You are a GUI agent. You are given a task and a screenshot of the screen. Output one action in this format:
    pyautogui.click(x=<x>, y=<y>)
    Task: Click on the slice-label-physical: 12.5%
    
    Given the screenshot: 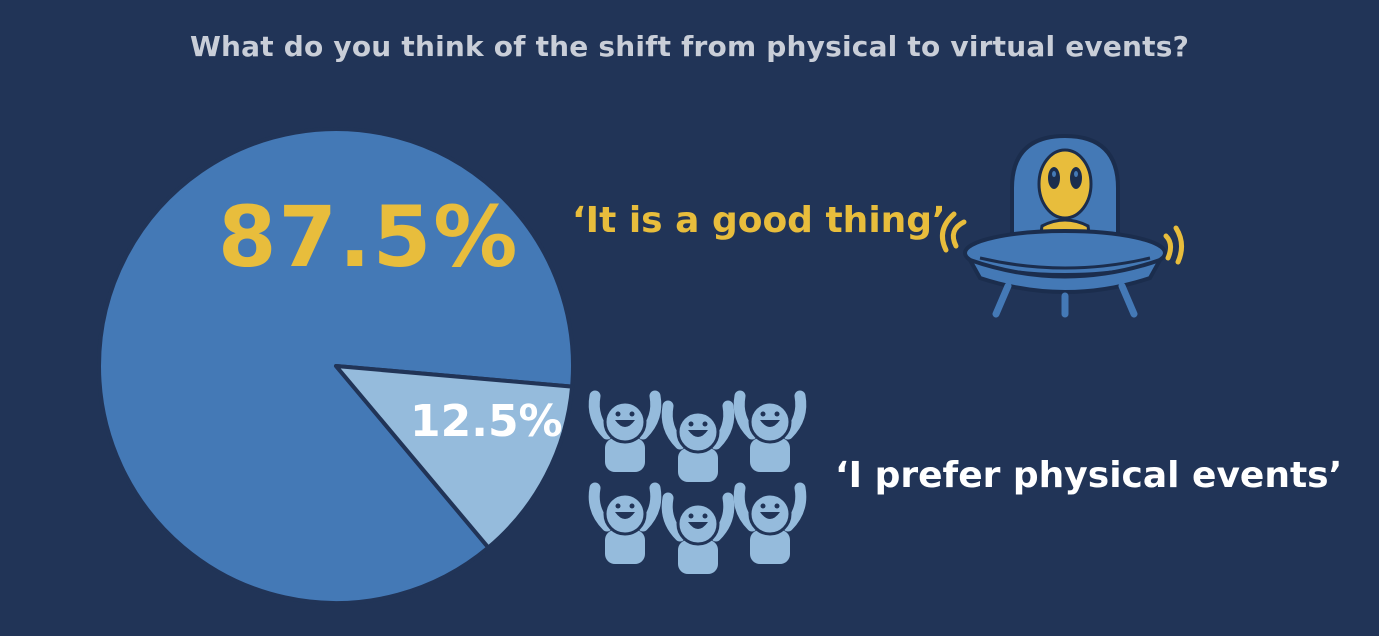 What is the action you would take?
    pyautogui.click(x=486, y=421)
    